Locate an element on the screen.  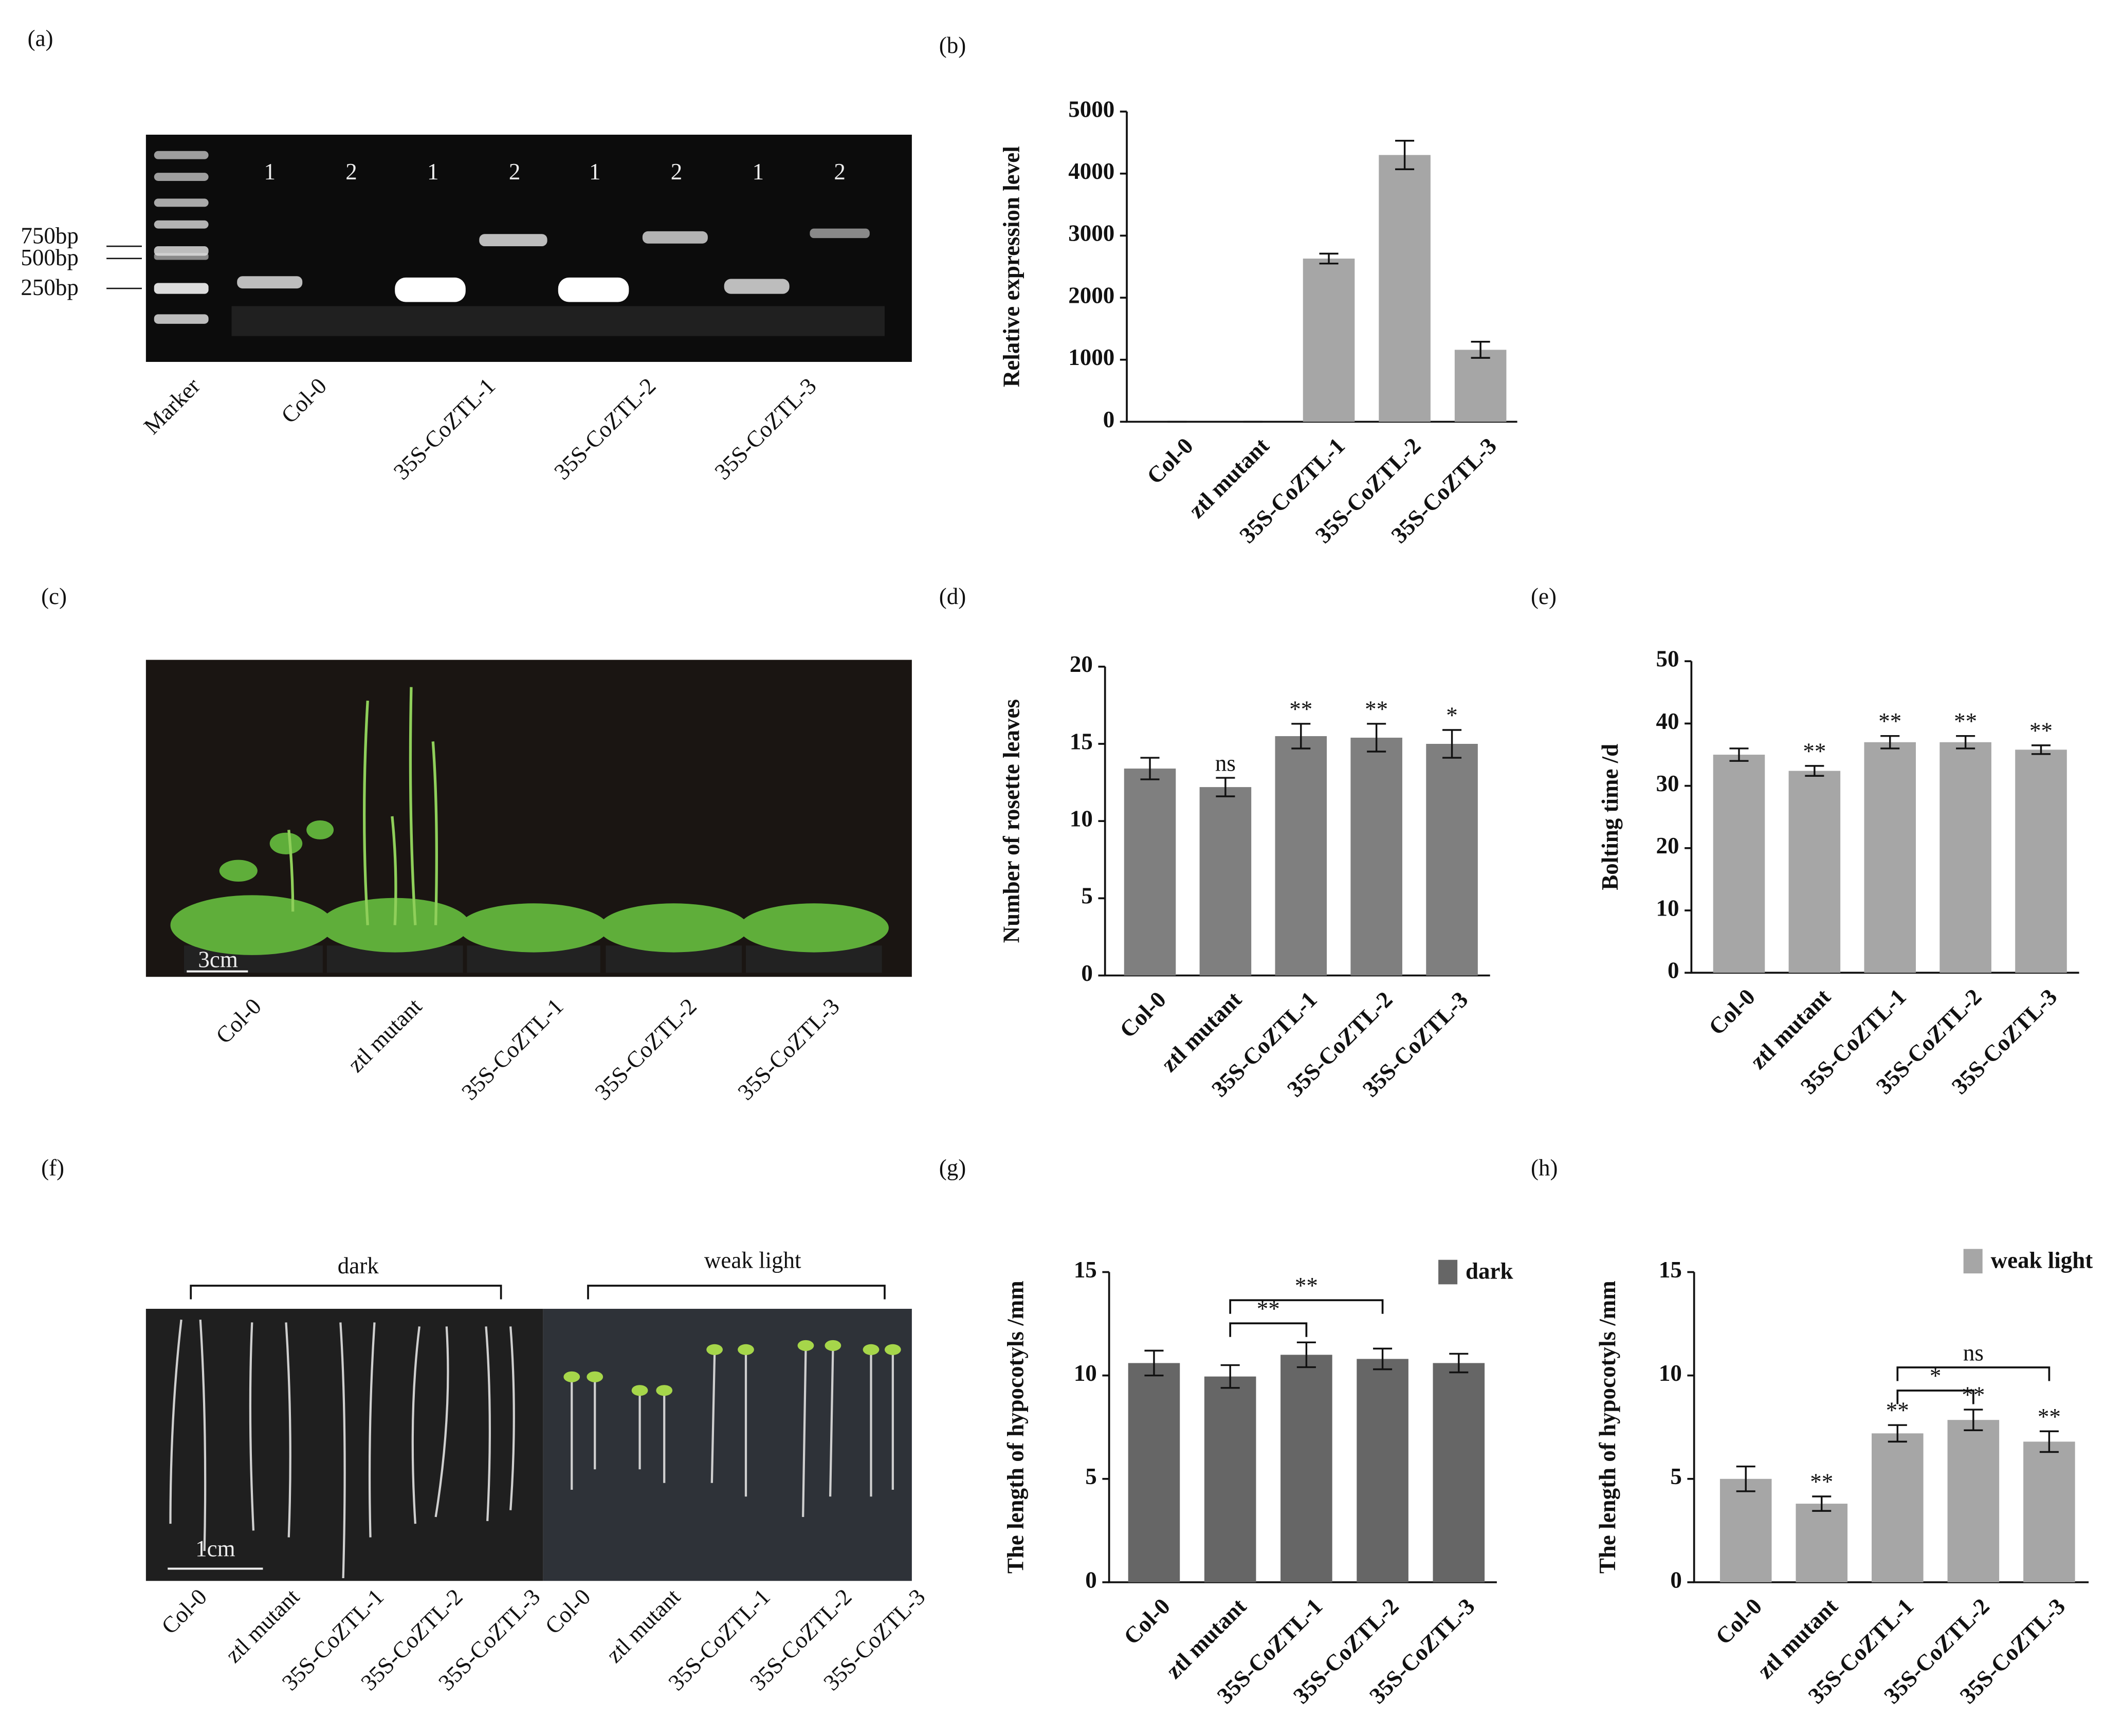
panel-label: (b) is located at coordinates (952, 45).